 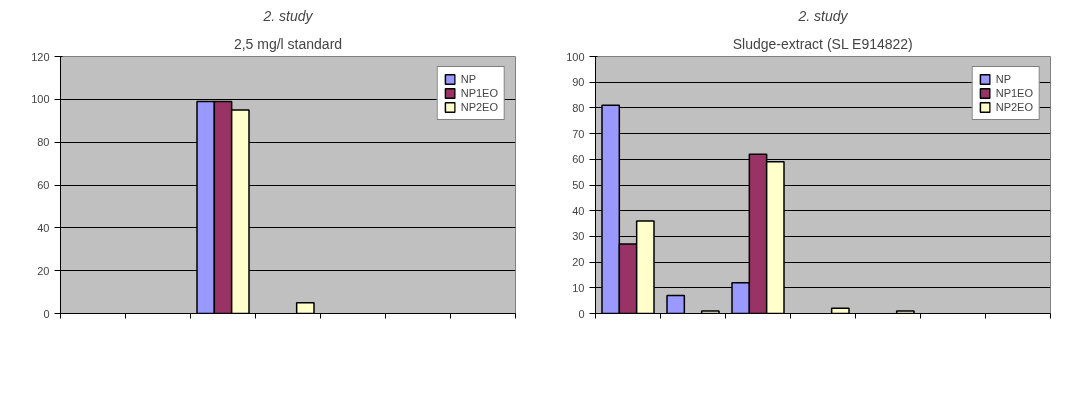 I want to click on y-tick-label: 90, so click(x=578, y=82).